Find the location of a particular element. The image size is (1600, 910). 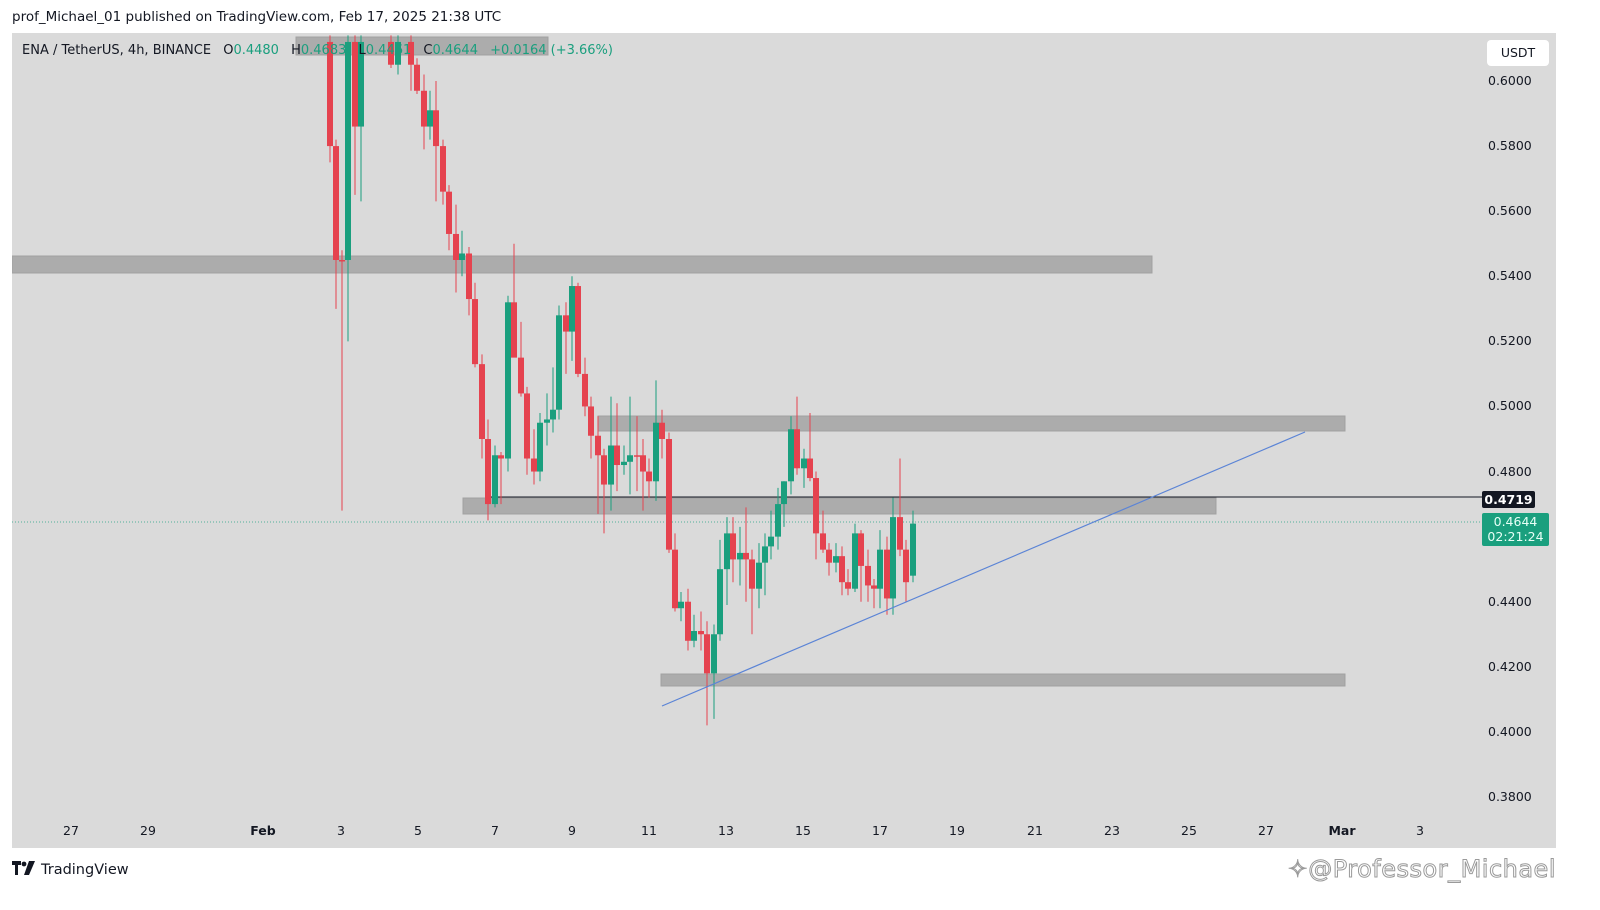

time-tick-label: 29 is located at coordinates (148, 830).